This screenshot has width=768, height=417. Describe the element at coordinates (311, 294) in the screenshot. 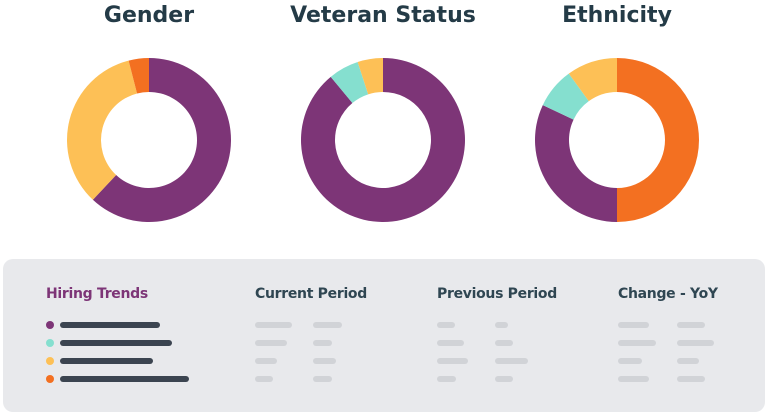

I see `column-header-current-period: Current Period` at that location.